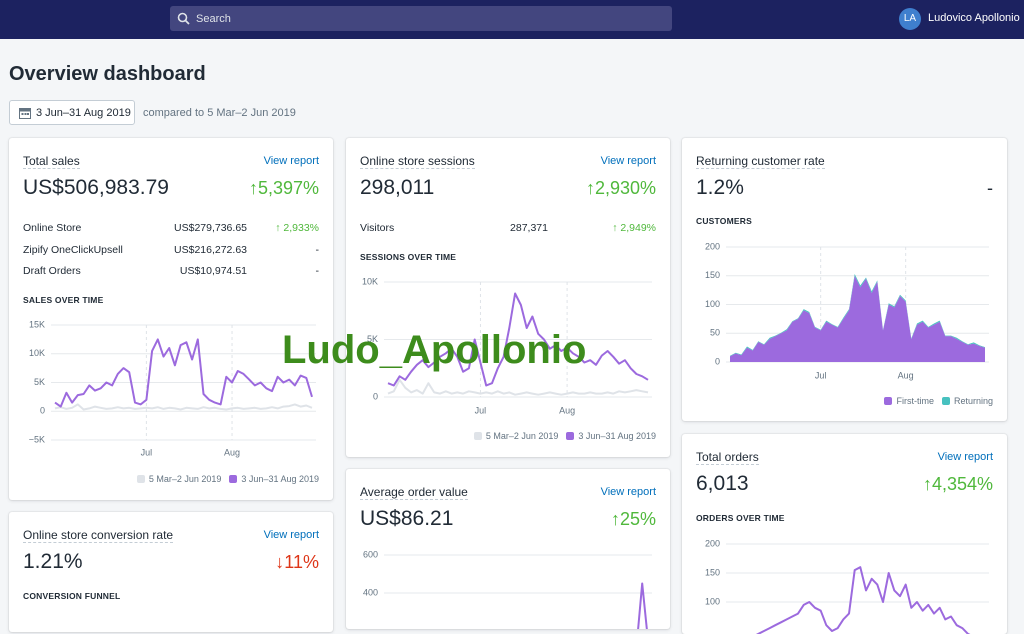 The width and height of the screenshot is (1024, 634). What do you see at coordinates (83, 113) in the screenshot?
I see `date-range: 3 Jun–31 Aug 2019` at bounding box center [83, 113].